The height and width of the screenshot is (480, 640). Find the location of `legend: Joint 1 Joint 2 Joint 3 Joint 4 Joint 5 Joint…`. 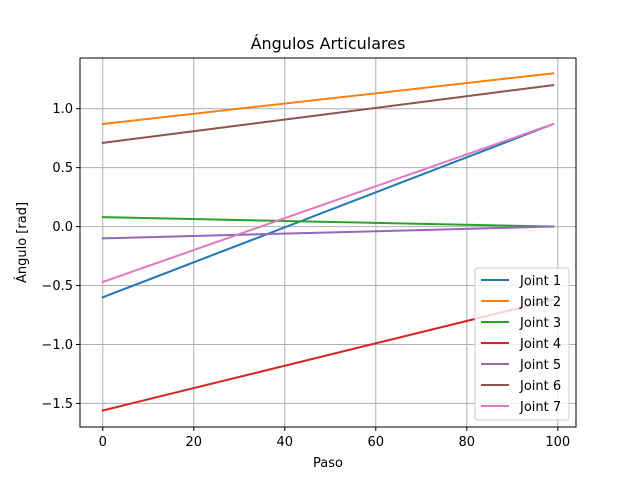

legend: Joint 1 Joint 2 Joint 3 Joint 4 Joint 5 Joint… is located at coordinates (522, 344).